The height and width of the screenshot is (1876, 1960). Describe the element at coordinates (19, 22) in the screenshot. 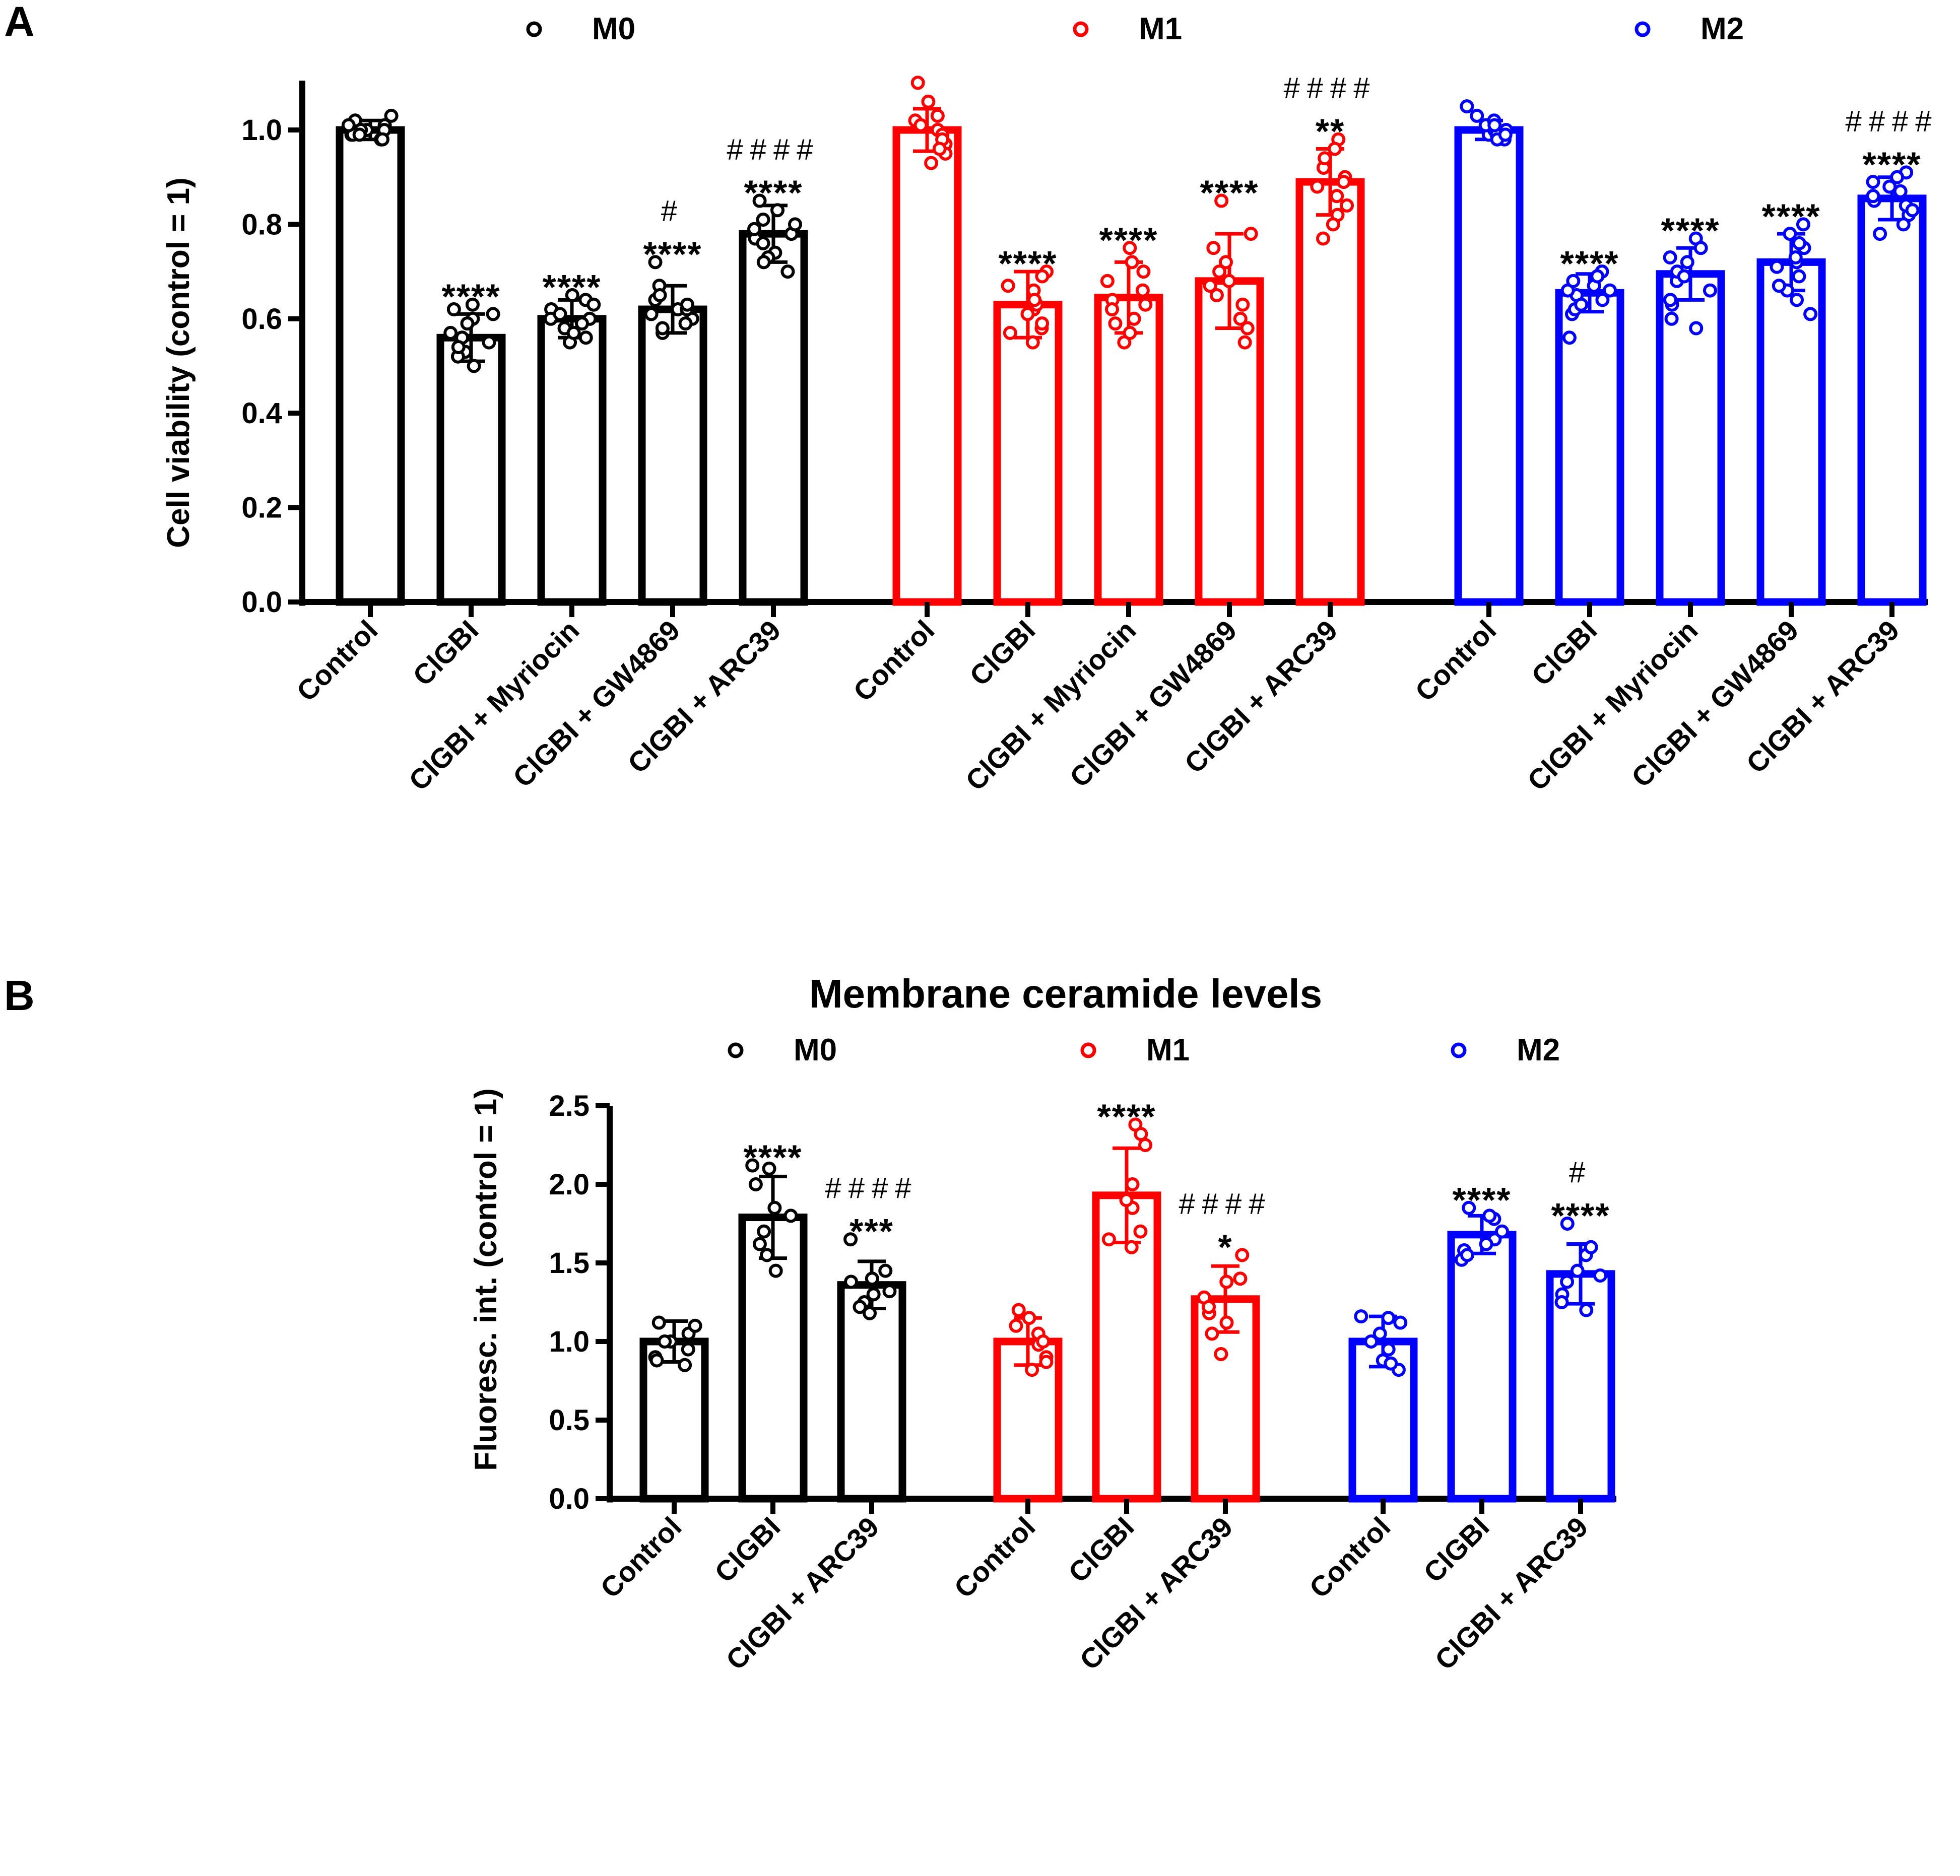

I see `panel-a-label: A` at that location.